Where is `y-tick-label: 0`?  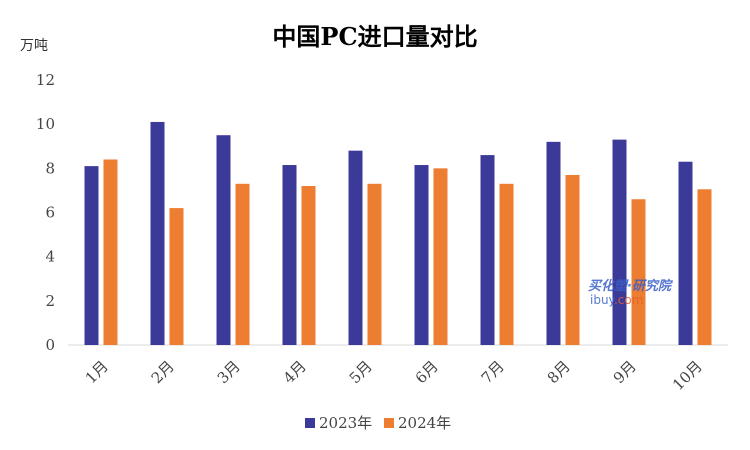 y-tick-label: 0 is located at coordinates (50, 345).